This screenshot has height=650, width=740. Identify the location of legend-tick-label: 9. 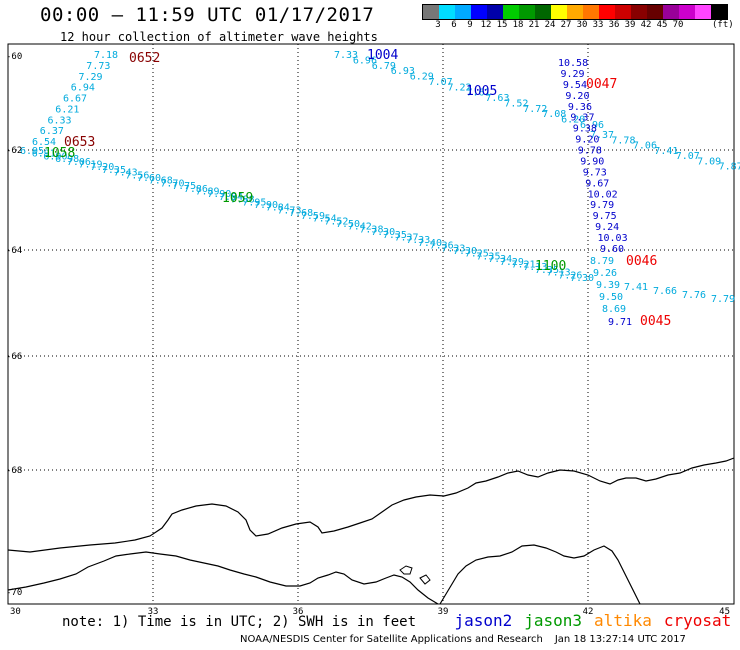
(470, 25).